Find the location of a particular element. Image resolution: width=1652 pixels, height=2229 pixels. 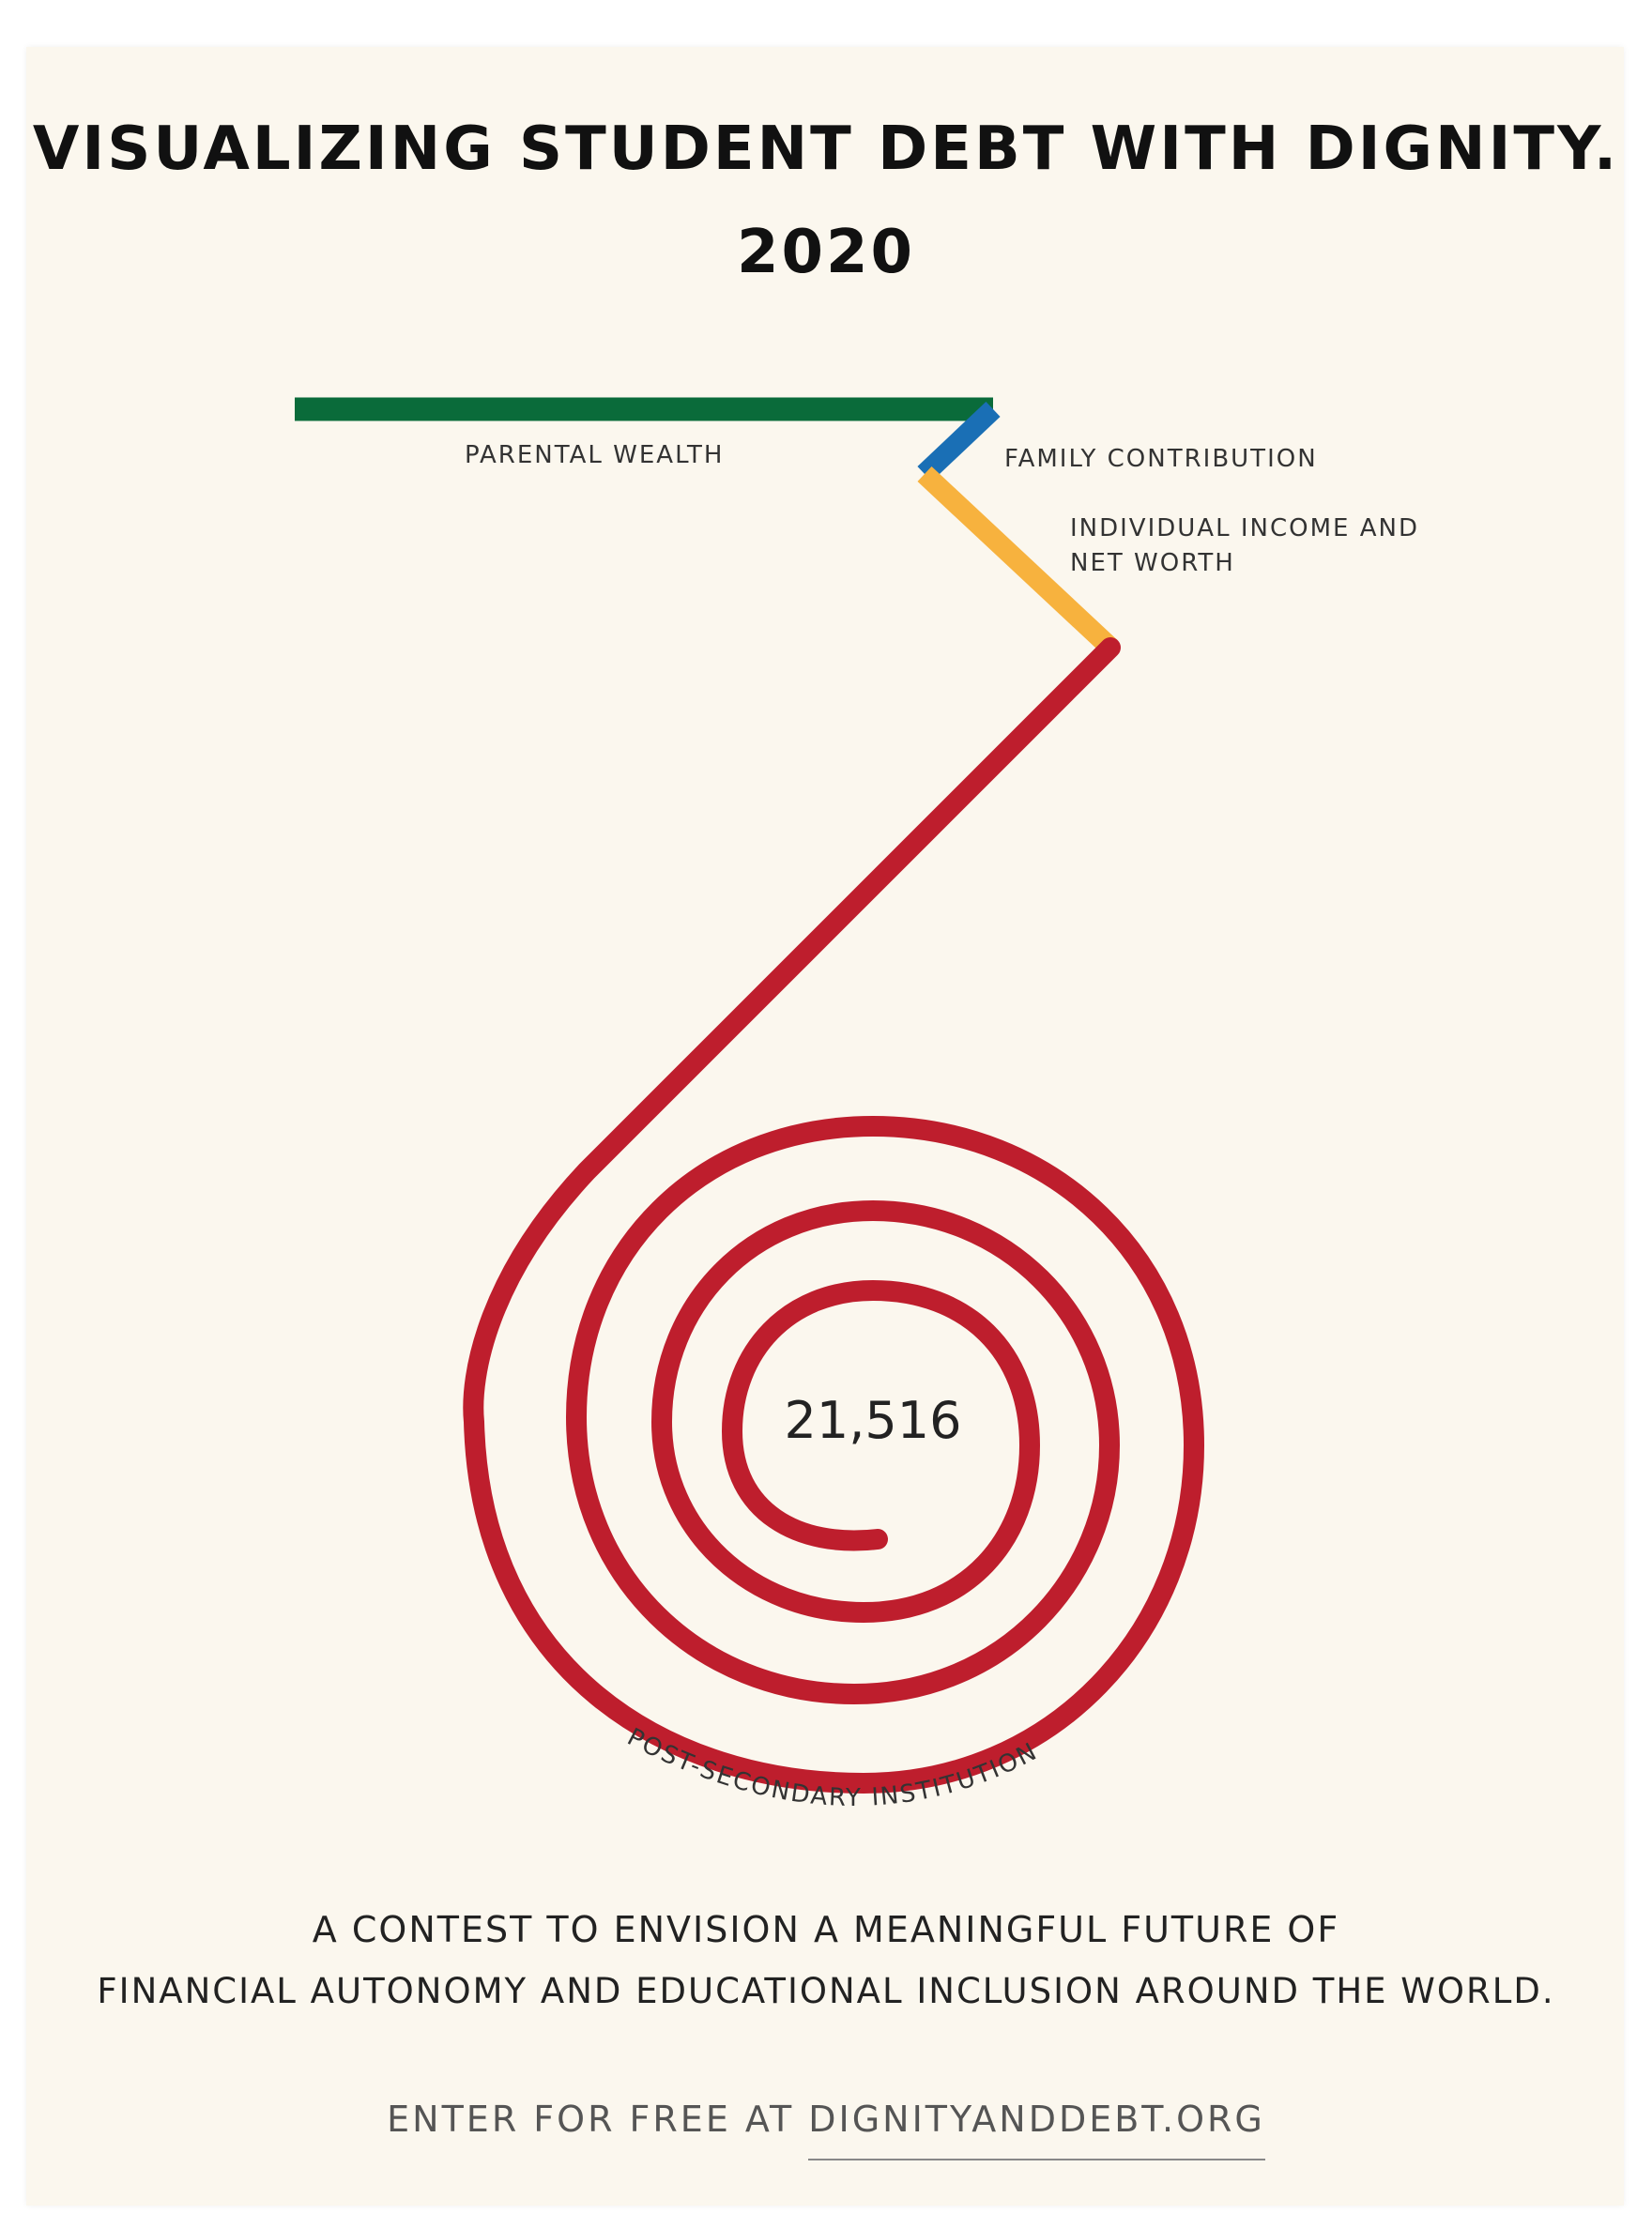

poster-title: VISUALIZING STUDENT DEBT WITH DIGNITY. is located at coordinates (826, 149).